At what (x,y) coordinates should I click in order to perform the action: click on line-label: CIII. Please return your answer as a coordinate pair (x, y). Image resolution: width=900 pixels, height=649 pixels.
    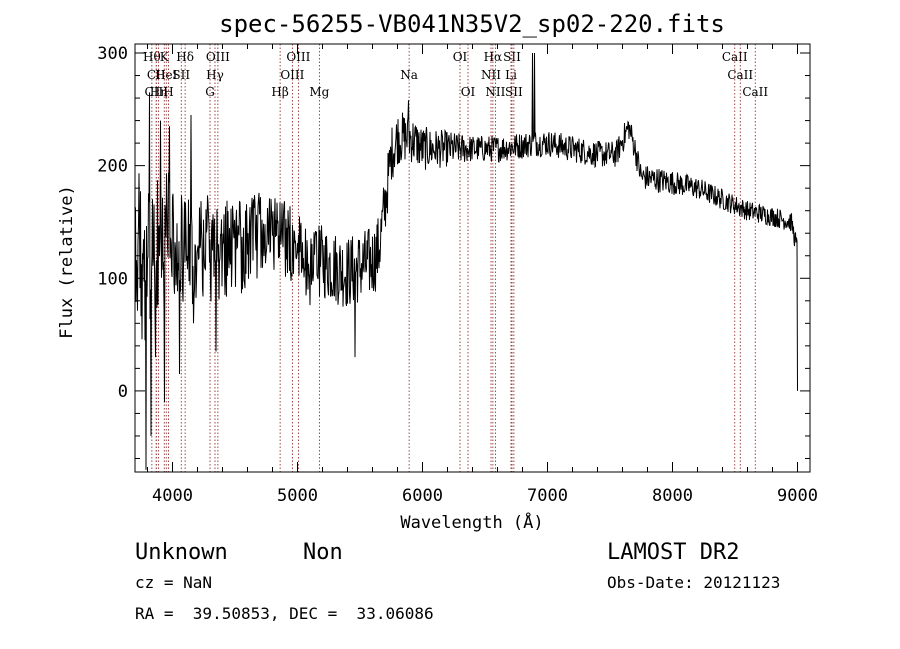
    Looking at the image, I should click on (157, 92).